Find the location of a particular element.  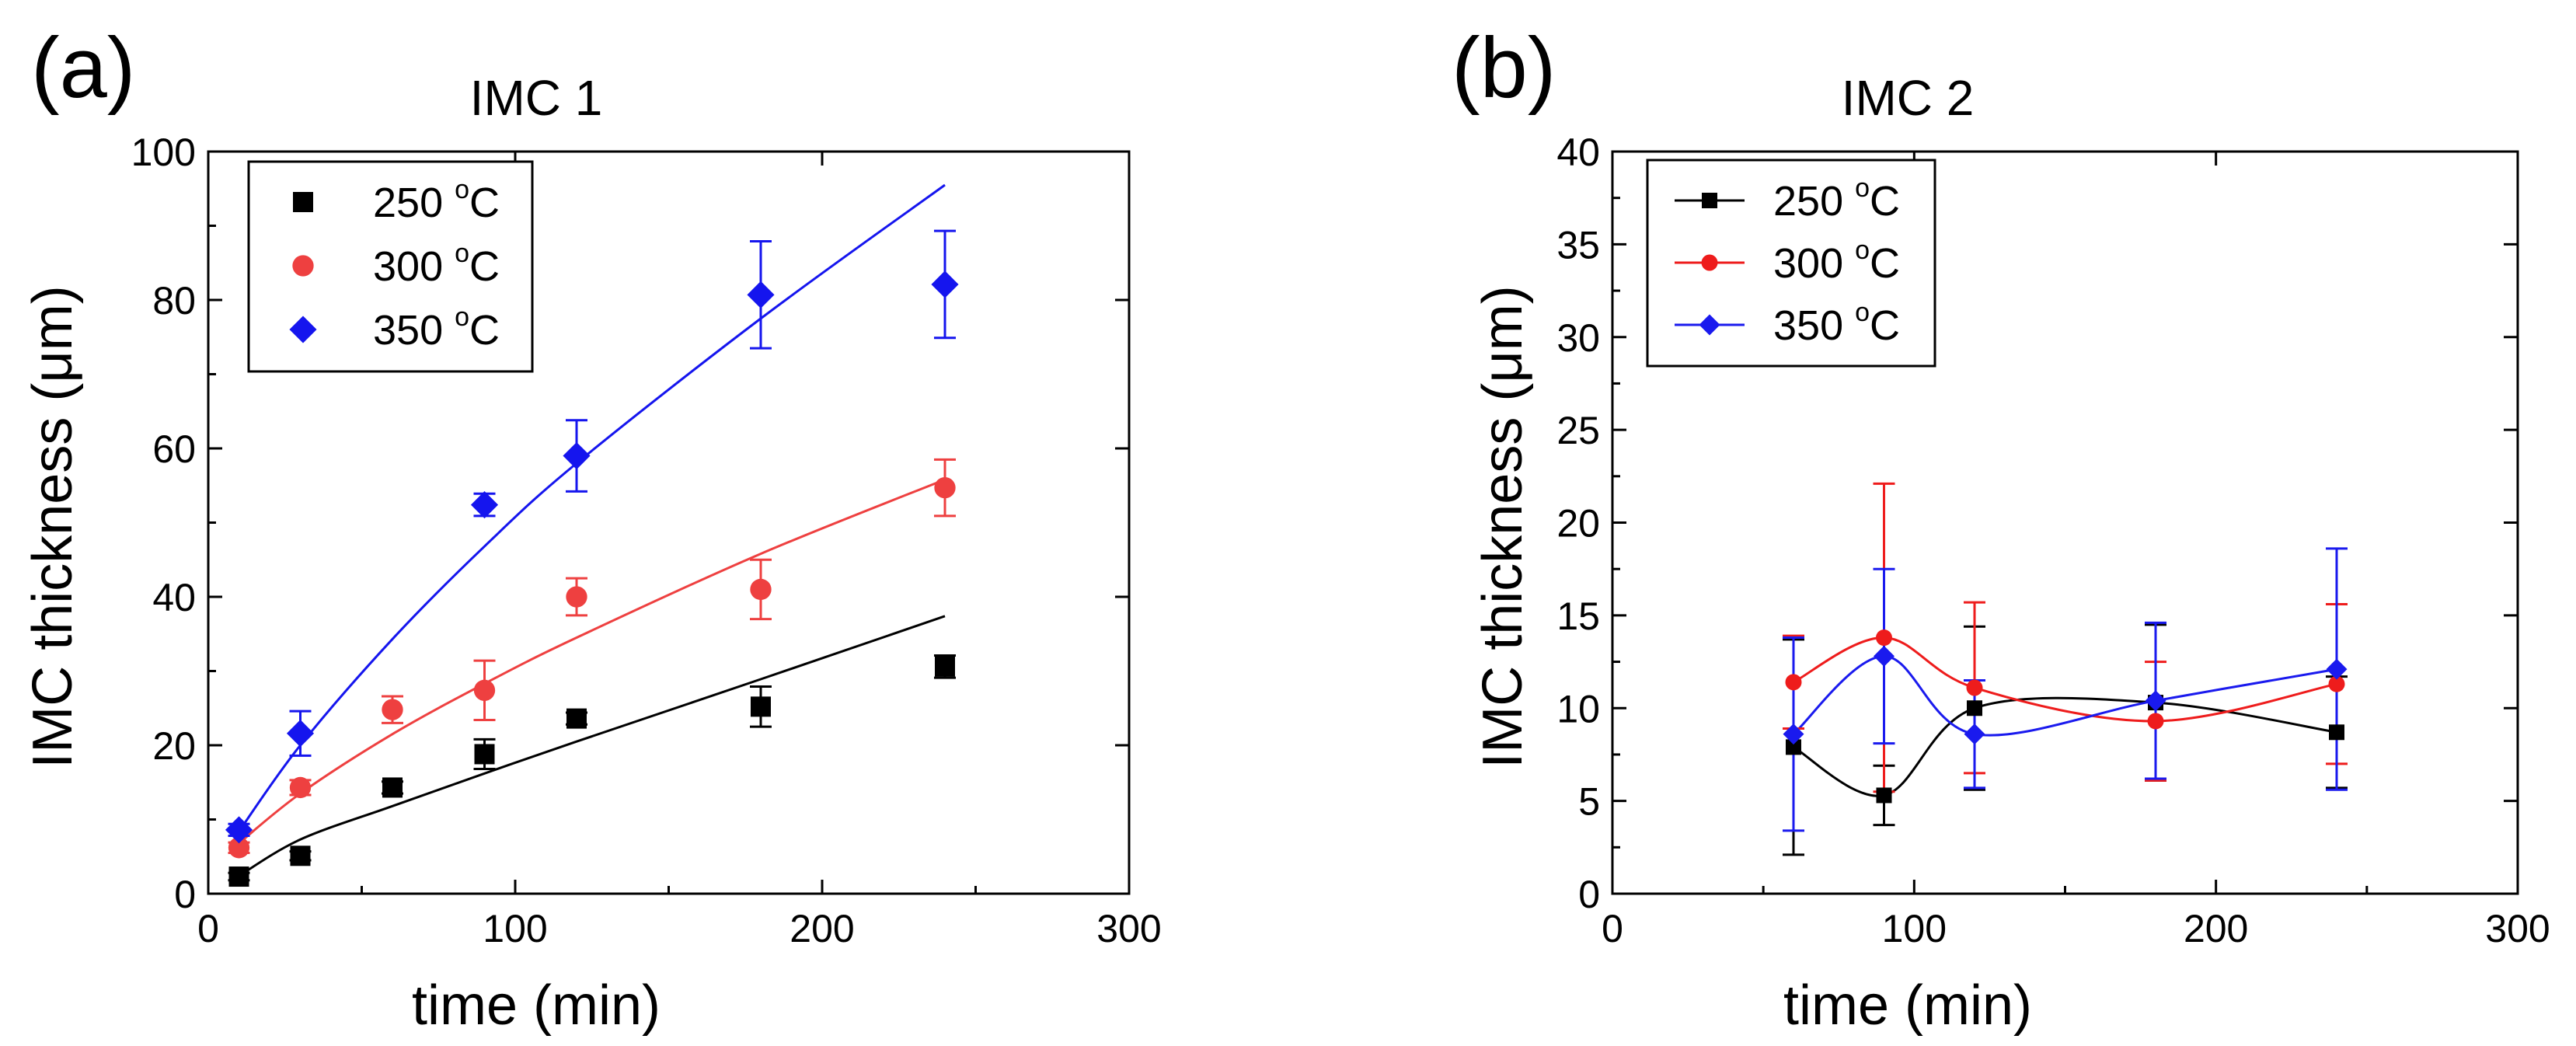

y-tick-label: 80 is located at coordinates (174, 301).